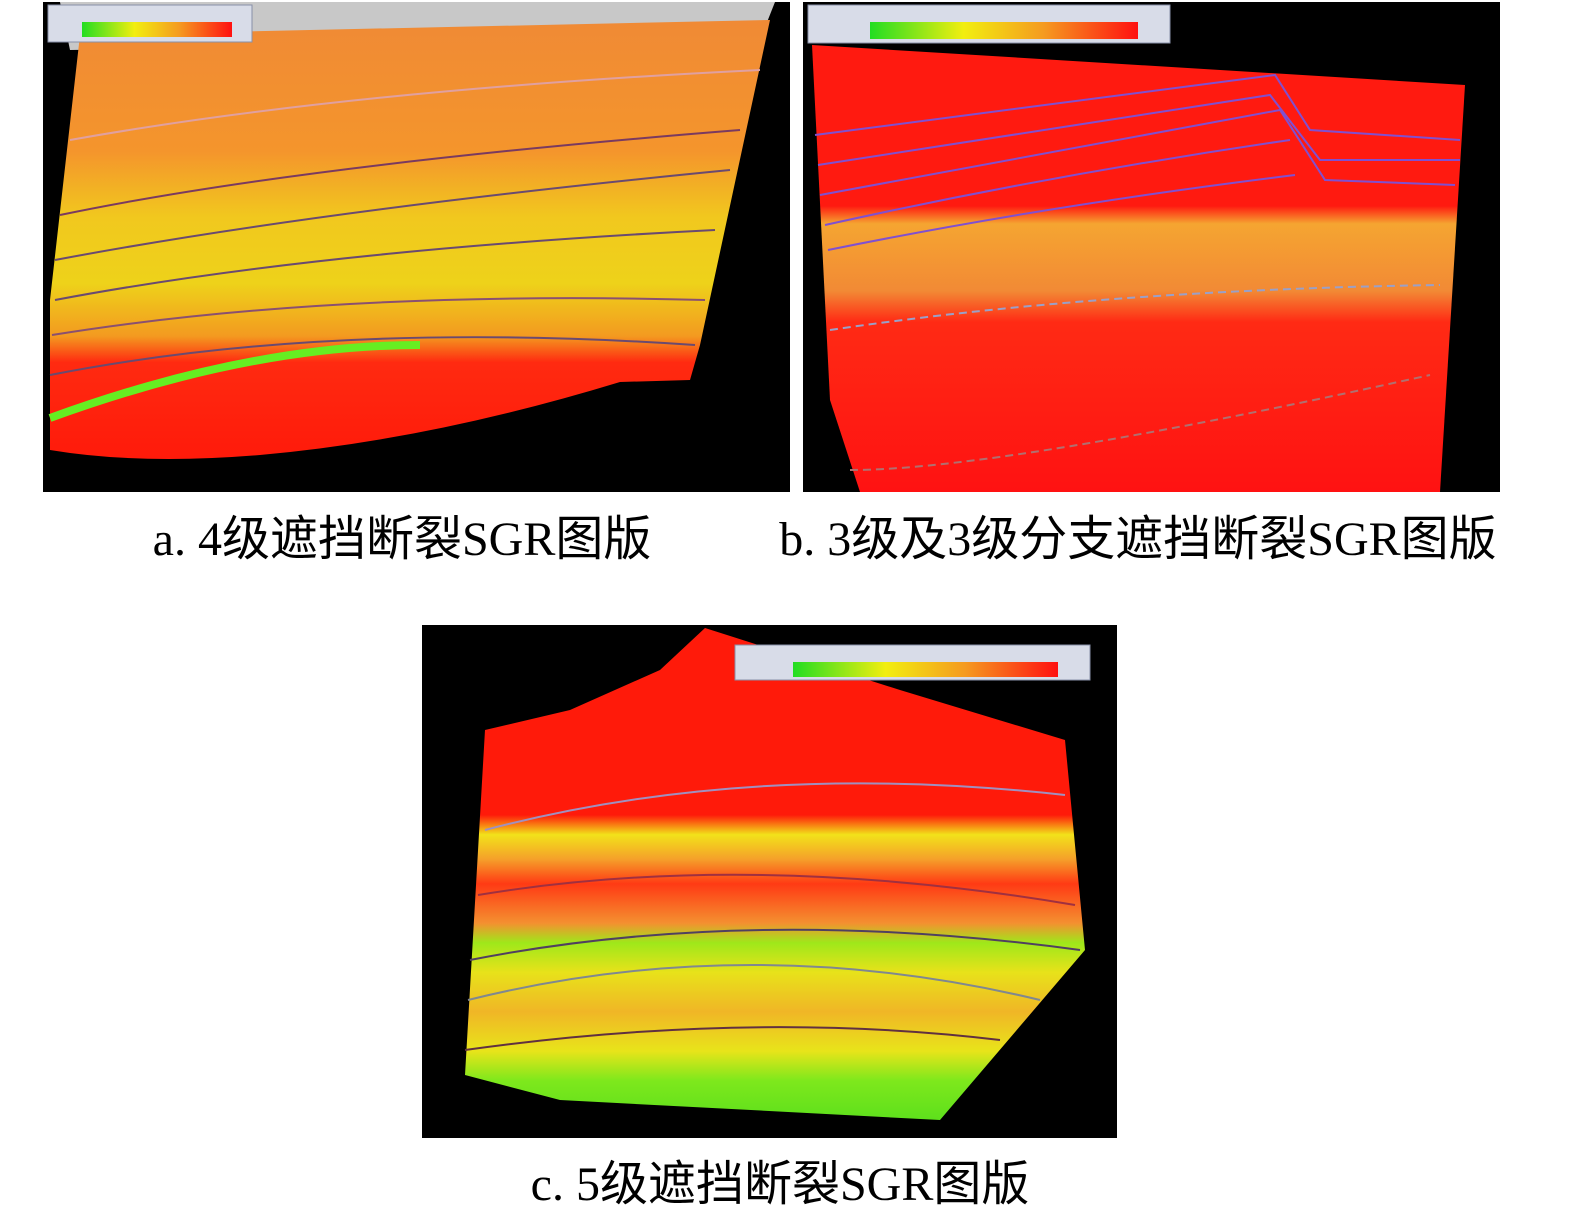 The height and width of the screenshot is (1220, 1575). Describe the element at coordinates (402, 539) in the screenshot. I see `caption: a. 4级遮挡断裂SGR图版` at that location.